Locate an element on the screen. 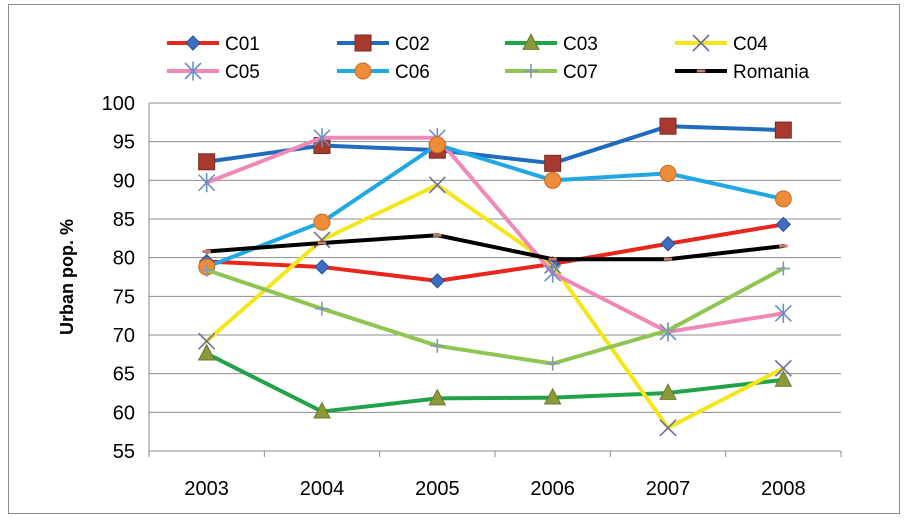 The height and width of the screenshot is (520, 906). data-point-c01-2008 is located at coordinates (783, 224).